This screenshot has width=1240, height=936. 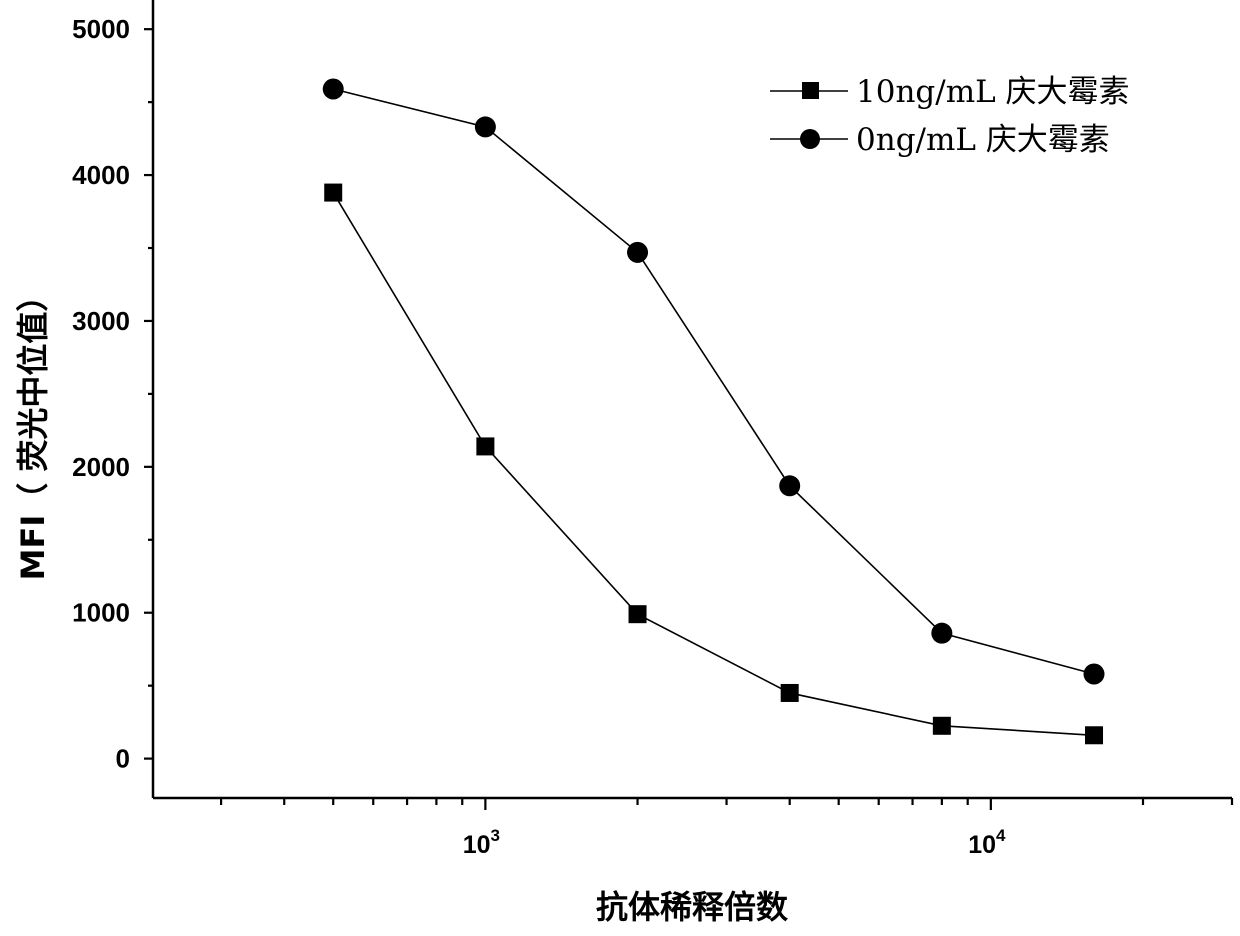 I want to click on legend-square-marker, so click(x=810, y=90).